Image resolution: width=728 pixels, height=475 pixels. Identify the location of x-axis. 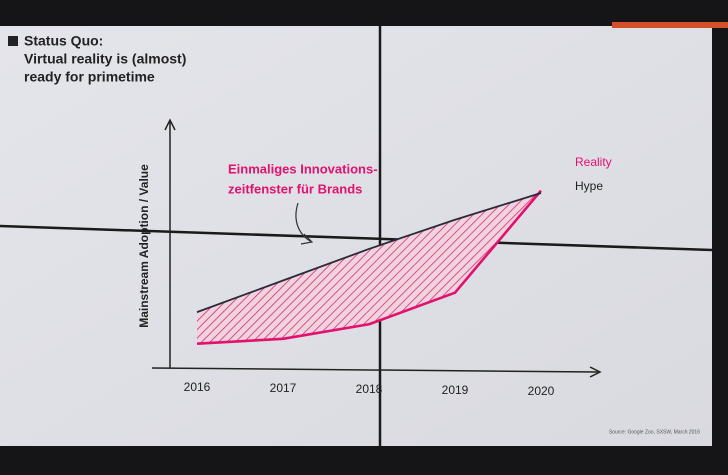
(375, 370).